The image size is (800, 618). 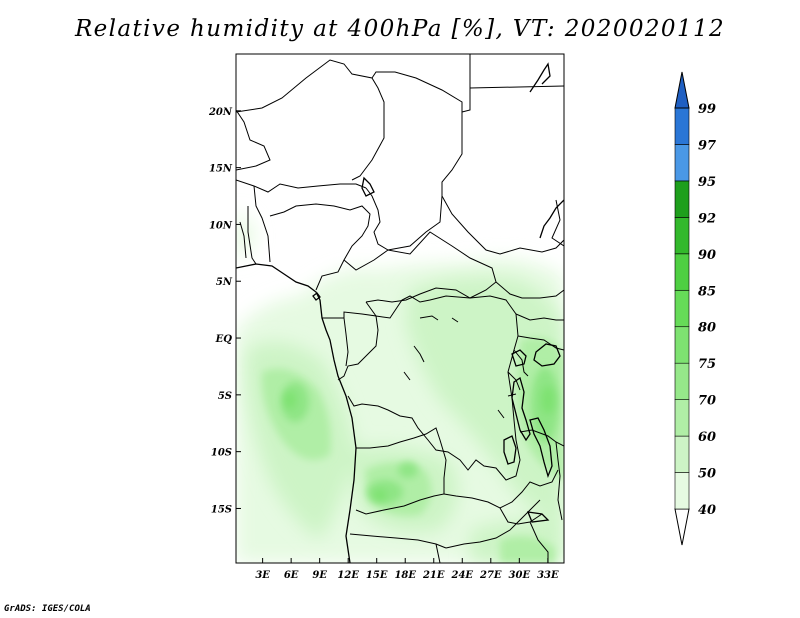 What do you see at coordinates (221, 509) in the screenshot?
I see `y-tick-label: 15S` at bounding box center [221, 509].